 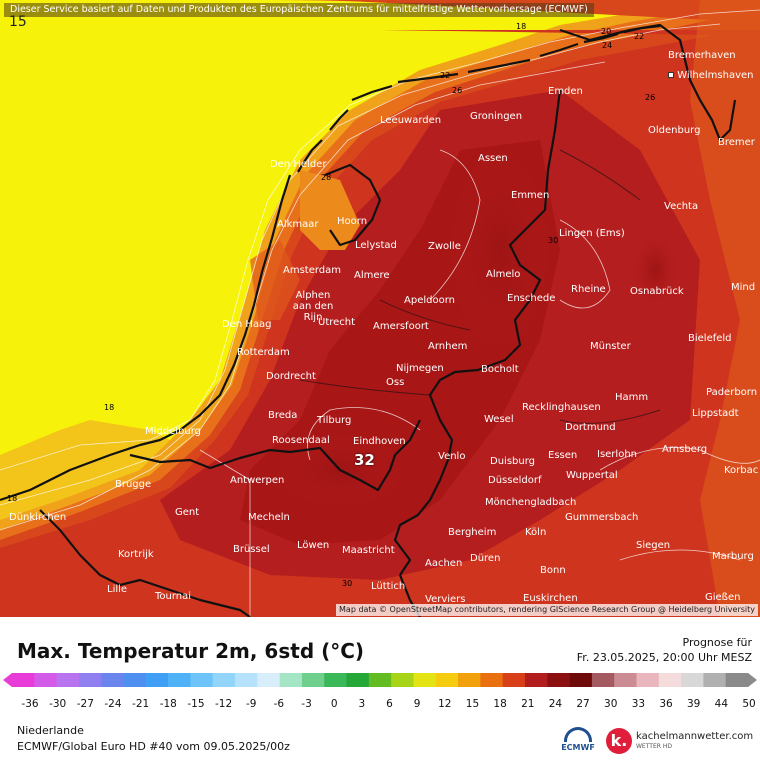 What do you see at coordinates (607, 45) in the screenshot?
I see `isoline-label: 24` at bounding box center [607, 45].